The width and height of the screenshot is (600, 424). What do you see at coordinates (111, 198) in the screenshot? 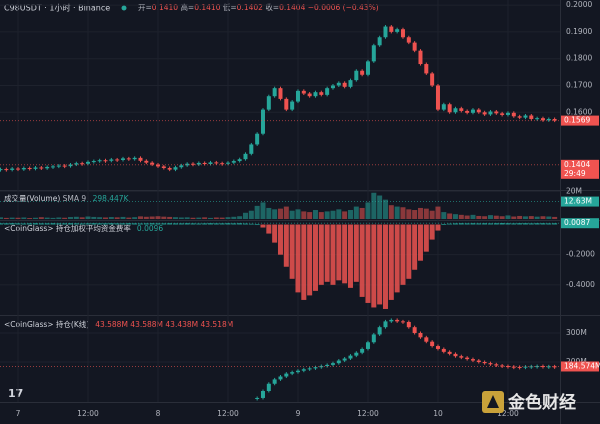
I see `legend-value: 298.447K` at bounding box center [111, 198].